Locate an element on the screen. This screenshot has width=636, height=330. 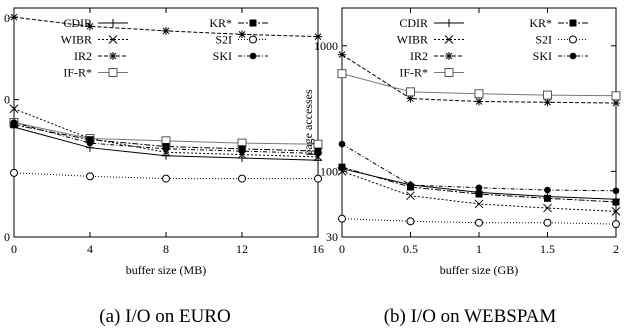
legend-label: IF-R* is located at coordinates (413, 73).